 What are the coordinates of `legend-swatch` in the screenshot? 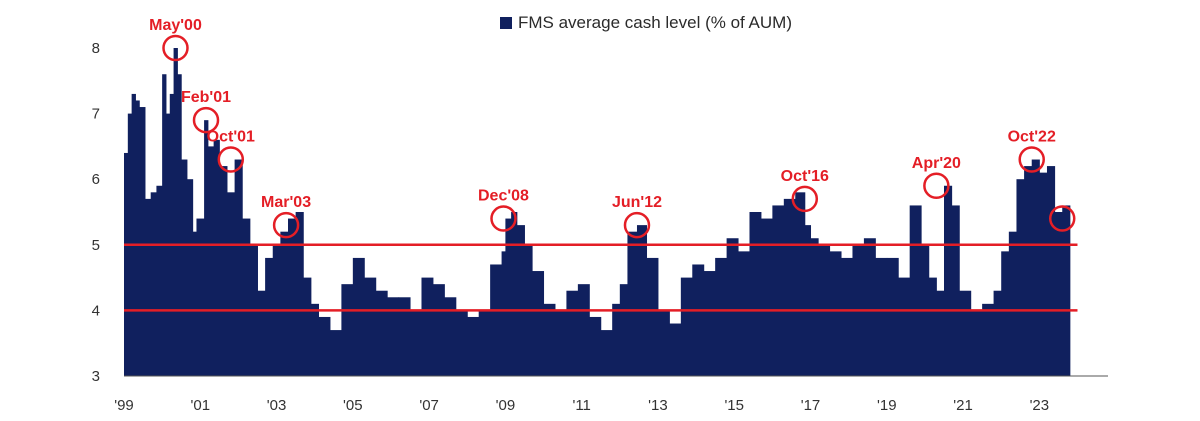 It's located at (506, 23).